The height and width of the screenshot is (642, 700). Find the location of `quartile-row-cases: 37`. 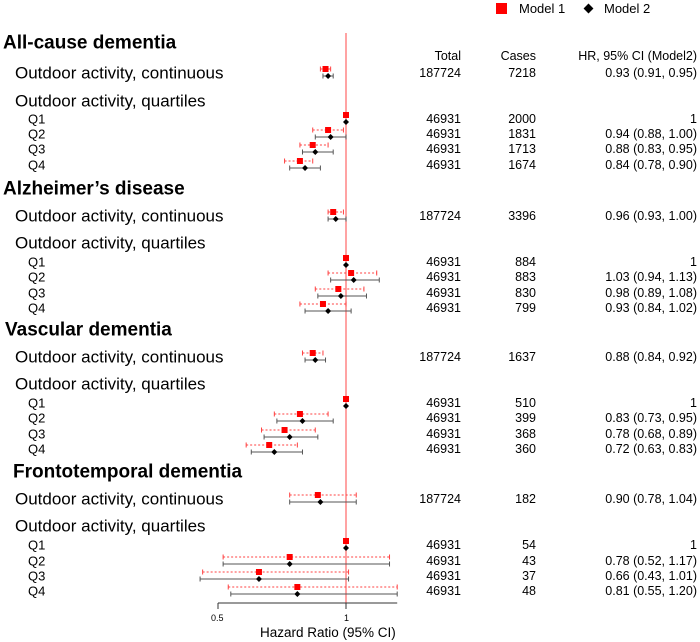

quartile-row-cases: 37 is located at coordinates (529, 575).